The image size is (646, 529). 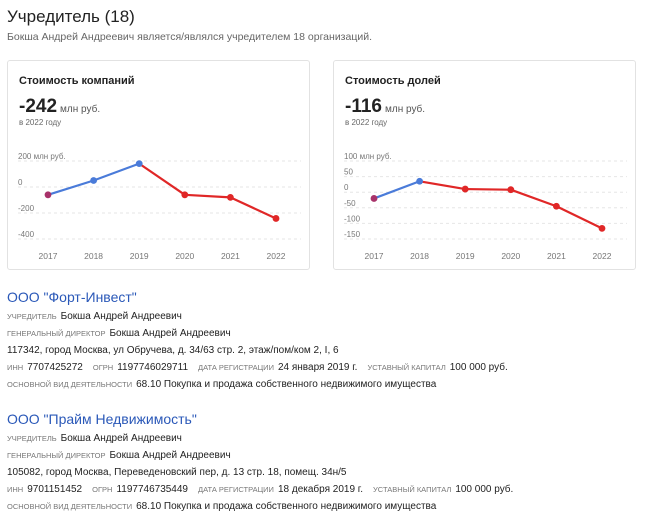 I want to click on card-value-number: -116, so click(x=363, y=106).